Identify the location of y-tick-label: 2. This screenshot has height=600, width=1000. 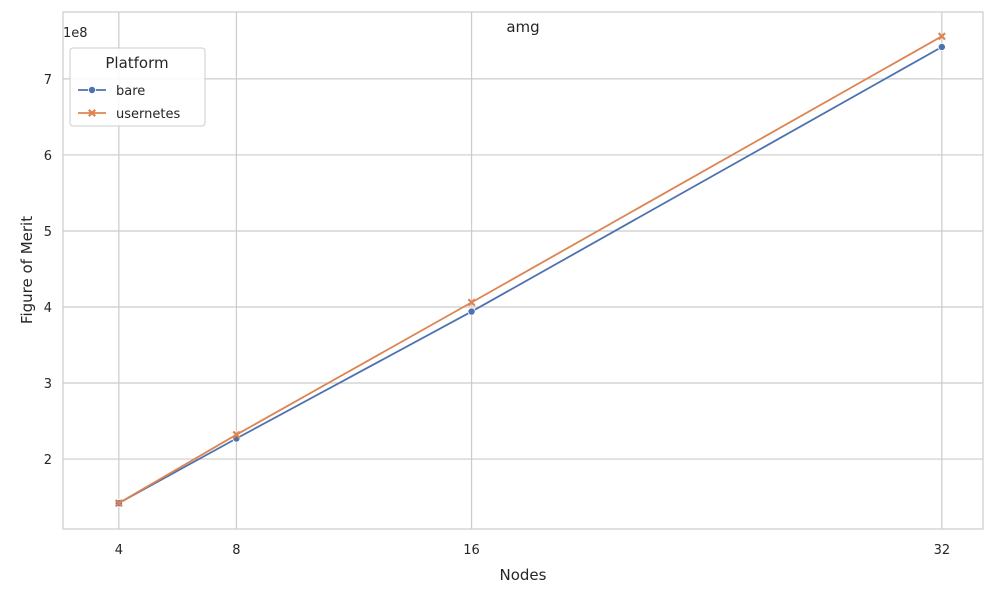
(48, 460).